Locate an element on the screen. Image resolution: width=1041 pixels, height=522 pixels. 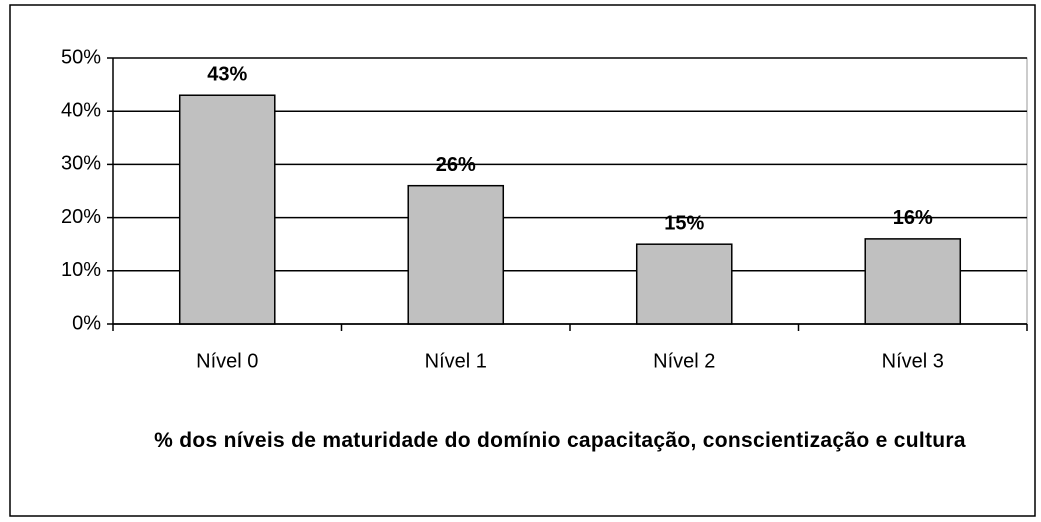
data-label: 26% is located at coordinates (456, 165).